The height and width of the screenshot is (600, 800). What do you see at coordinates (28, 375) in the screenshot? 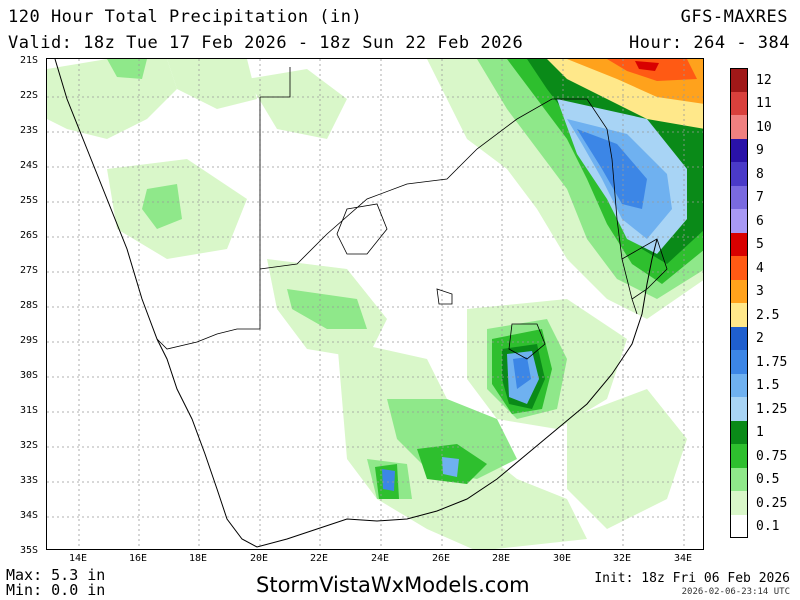
I see `lat-label: 30S` at bounding box center [28, 375].